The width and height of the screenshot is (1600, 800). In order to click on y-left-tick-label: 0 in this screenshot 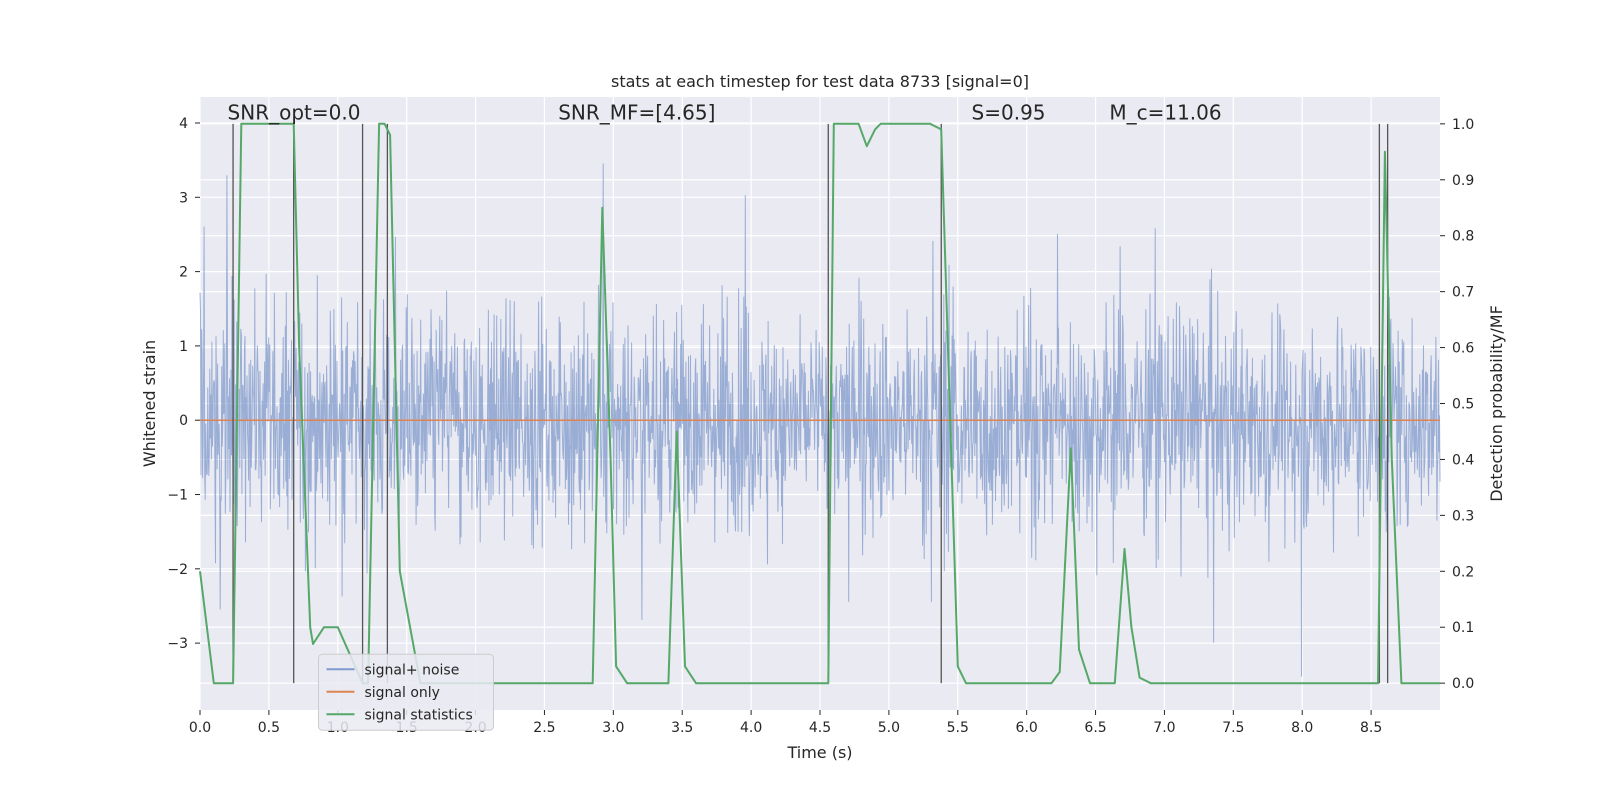, I will do `click(183, 421)`.